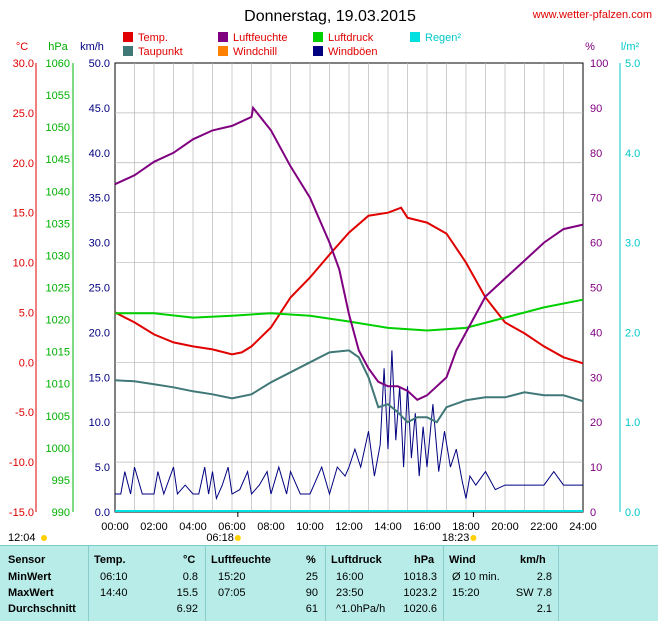  I want to click on header-pressure: Luftdruck, so click(356, 560).